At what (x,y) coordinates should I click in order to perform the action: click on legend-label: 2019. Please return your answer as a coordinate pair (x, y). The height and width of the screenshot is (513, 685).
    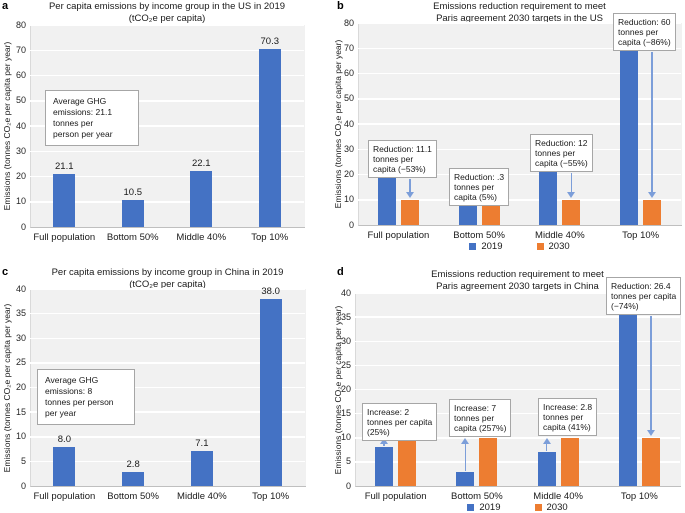
    Looking at the image, I should click on (492, 246).